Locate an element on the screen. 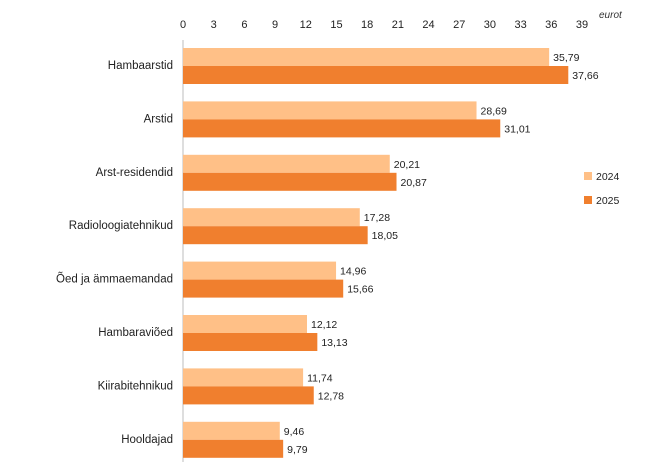  x-tick-label: 15 is located at coordinates (336, 25).